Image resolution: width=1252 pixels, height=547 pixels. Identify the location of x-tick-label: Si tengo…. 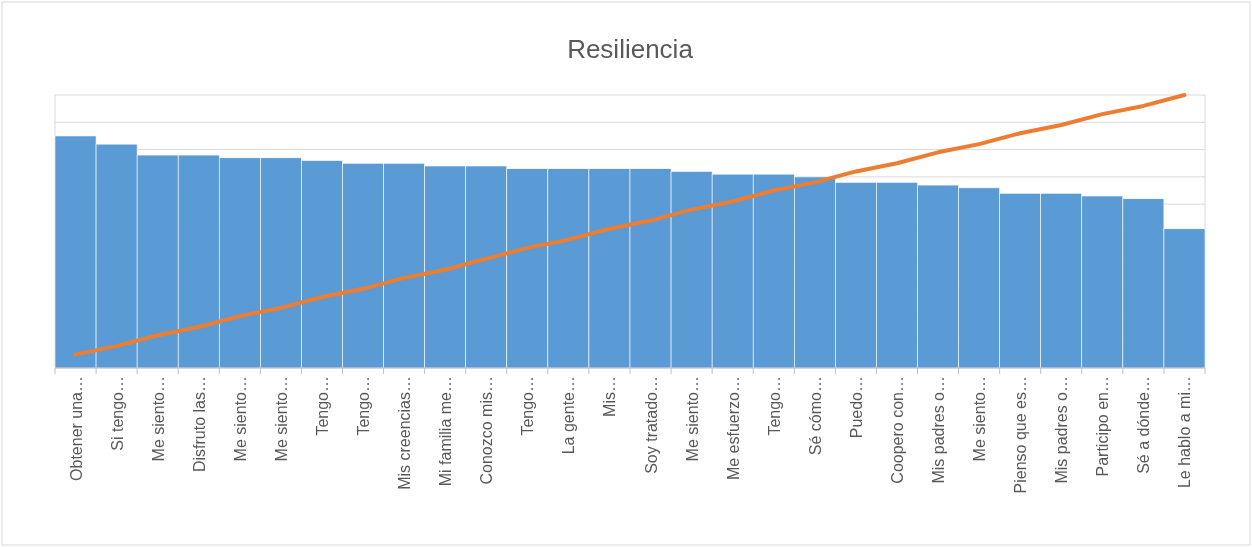
(117, 413).